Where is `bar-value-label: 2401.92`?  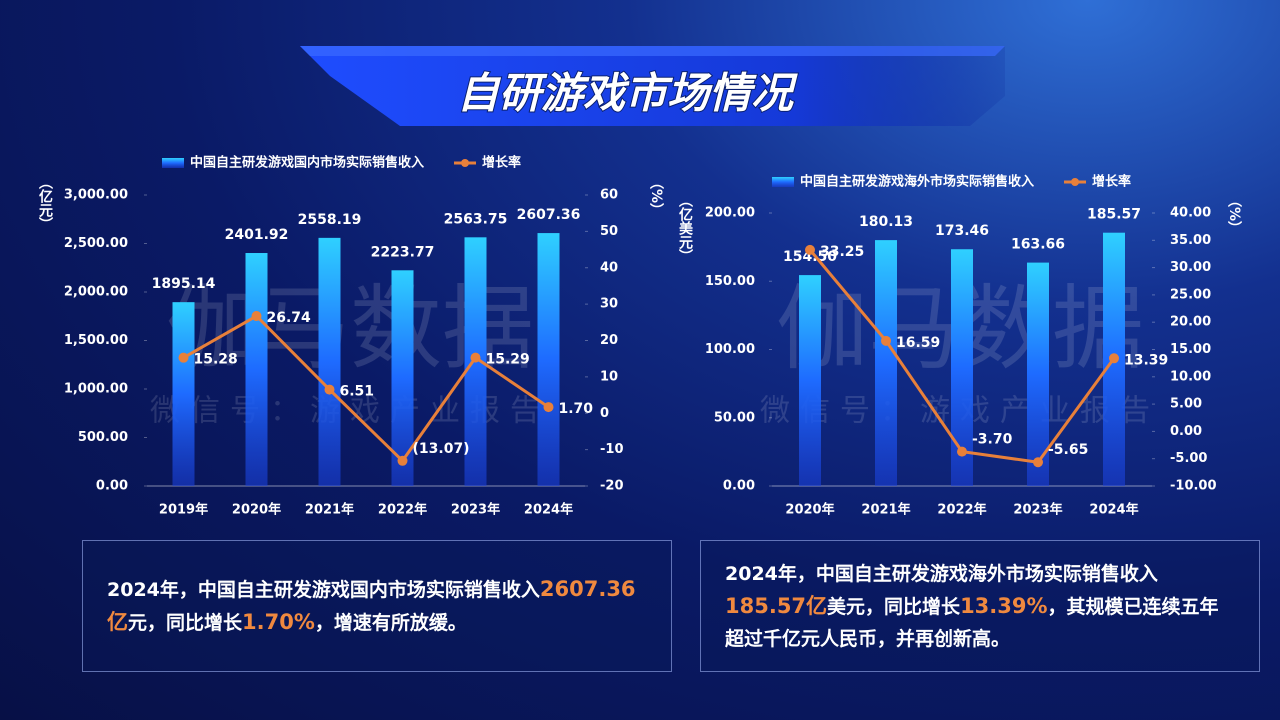
bar-value-label: 2401.92 is located at coordinates (257, 235).